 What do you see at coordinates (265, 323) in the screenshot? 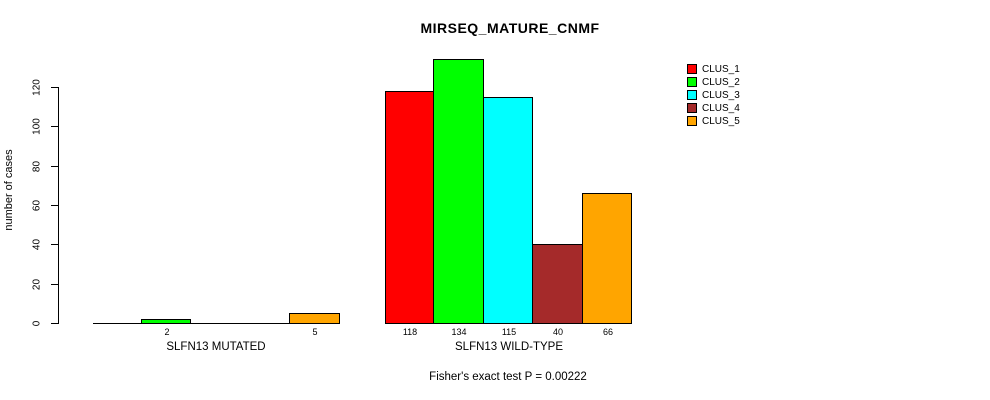
I see `bar-clus_4-group1-zero` at bounding box center [265, 323].